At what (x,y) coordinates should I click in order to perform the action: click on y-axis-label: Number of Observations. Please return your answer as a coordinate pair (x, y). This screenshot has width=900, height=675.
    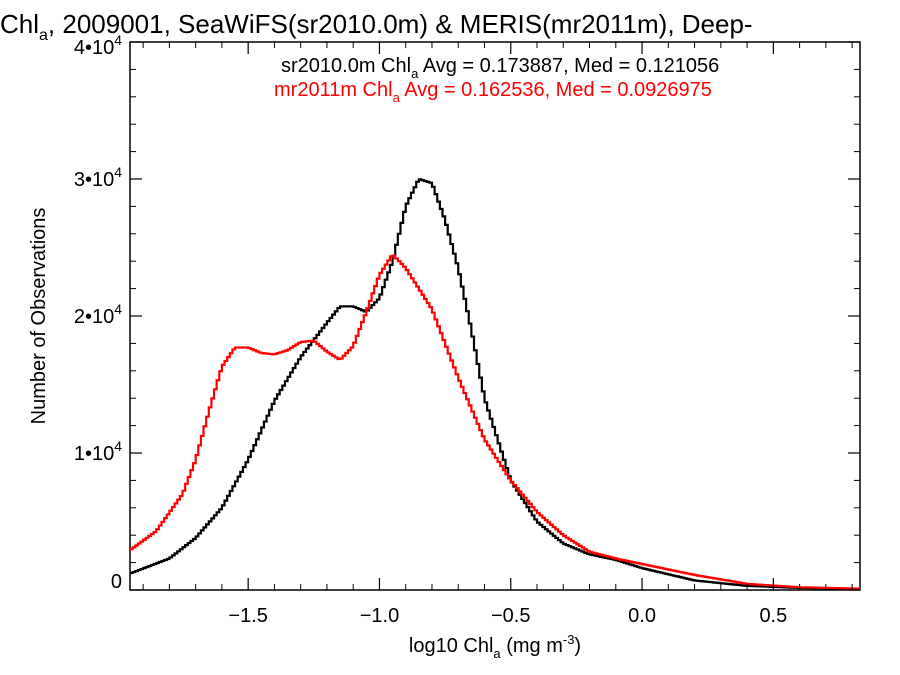
    Looking at the image, I should click on (39, 316).